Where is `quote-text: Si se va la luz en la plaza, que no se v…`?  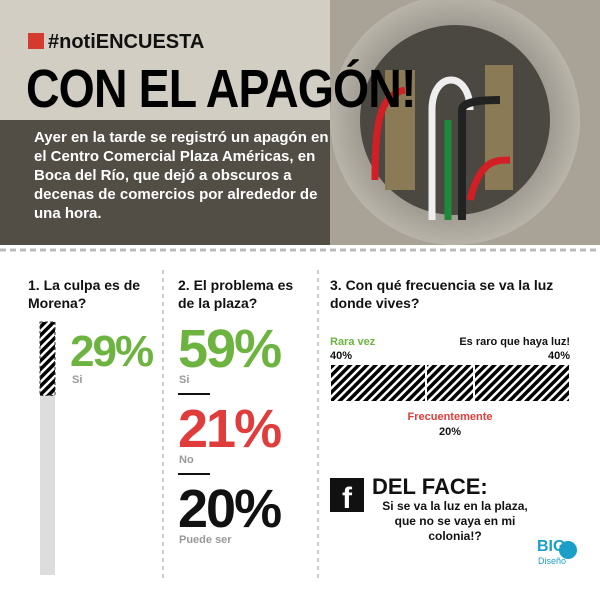
quote-text: Si se va la luz en la plaza, que no se v… is located at coordinates (455, 521).